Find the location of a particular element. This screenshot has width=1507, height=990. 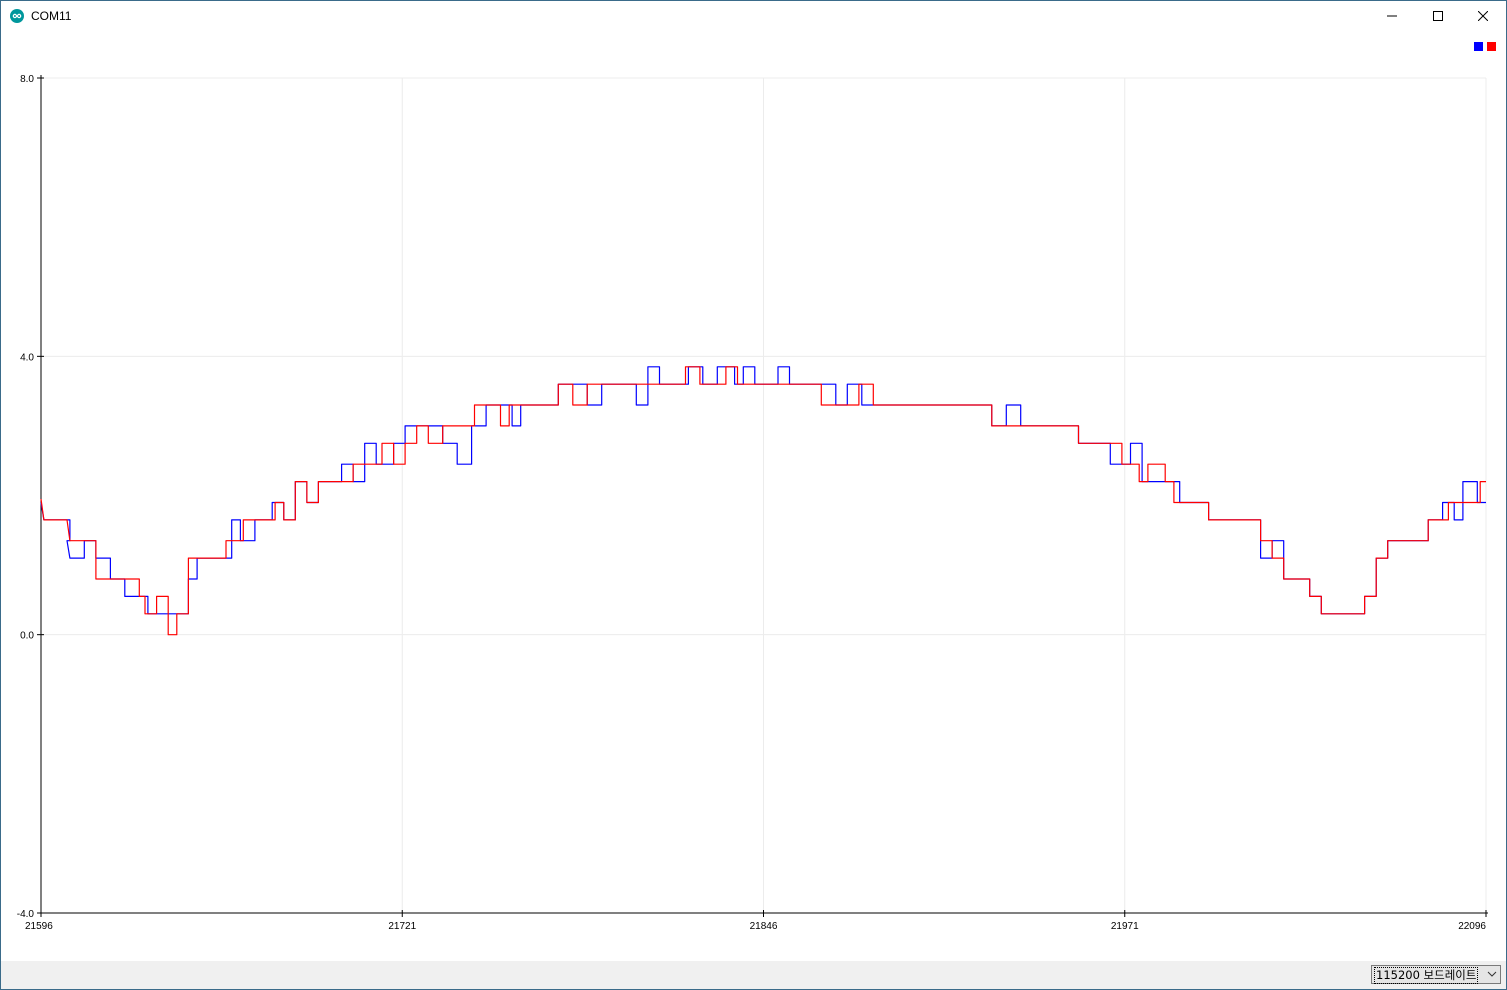

x-tick-label: 22096 is located at coordinates (1472, 926).